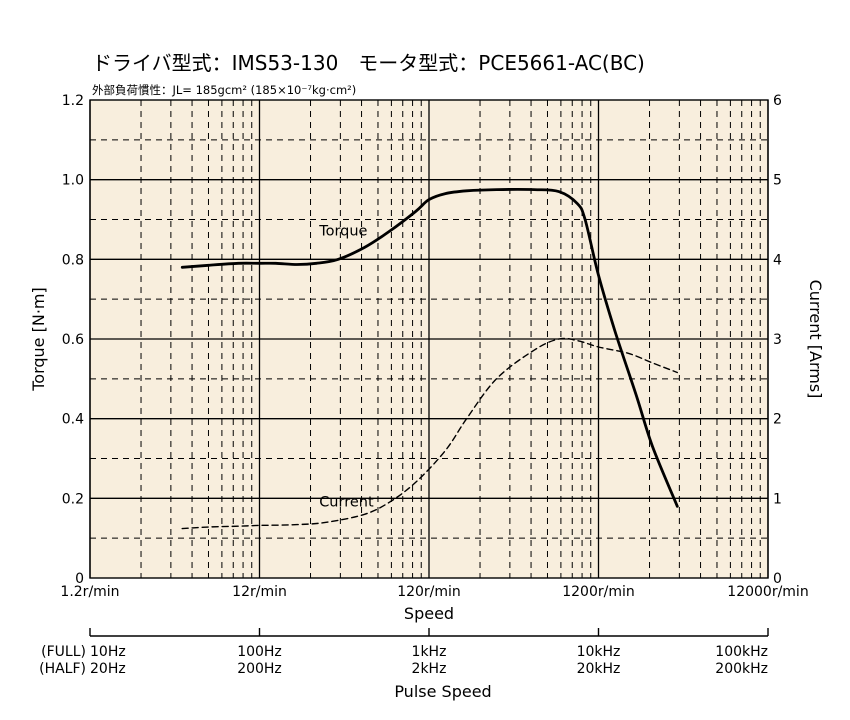 The image size is (850, 720). Describe the element at coordinates (63, 652) in the screenshot. I see `pulse-row-label: (FULL)` at that location.